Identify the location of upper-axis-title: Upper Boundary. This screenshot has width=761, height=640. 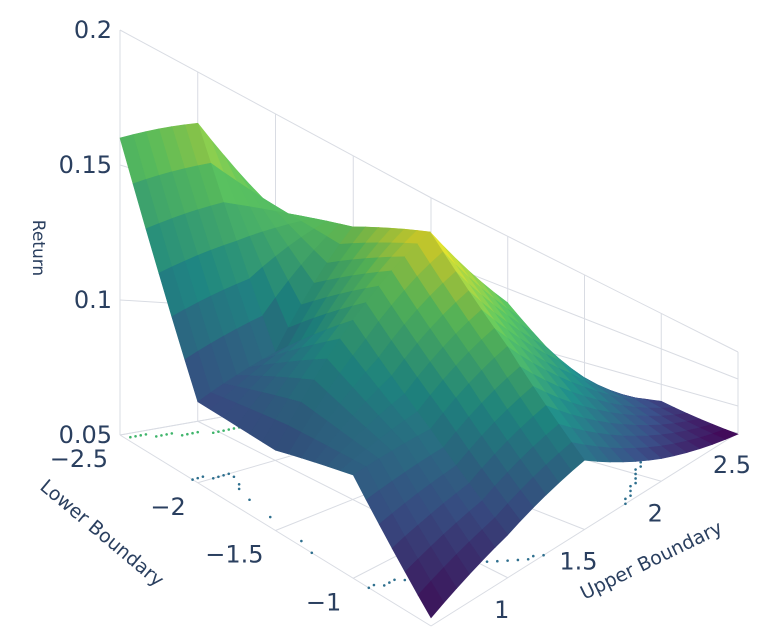
(651, 561).